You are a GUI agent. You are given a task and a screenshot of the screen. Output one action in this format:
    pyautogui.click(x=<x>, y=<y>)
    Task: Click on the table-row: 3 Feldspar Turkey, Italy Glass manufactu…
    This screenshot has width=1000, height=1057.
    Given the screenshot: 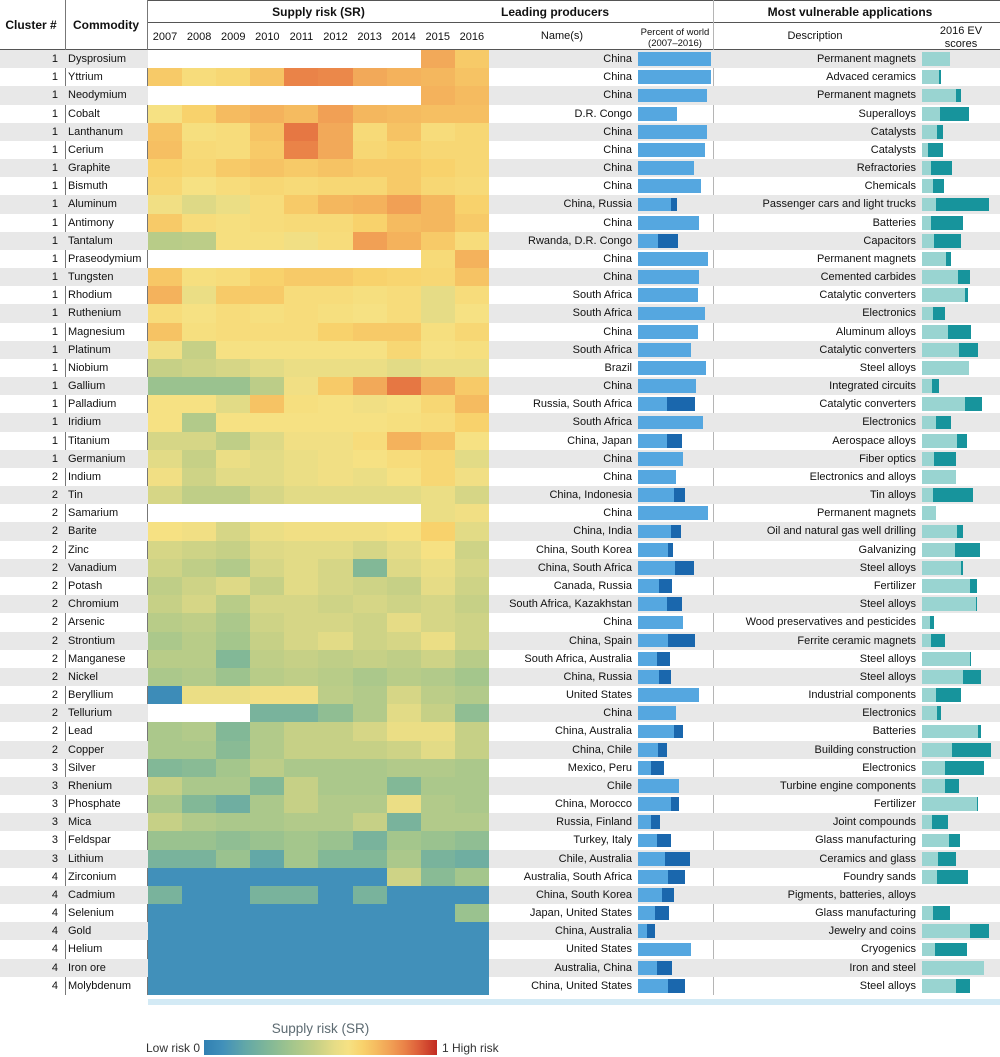 What is the action you would take?
    pyautogui.click(x=500, y=840)
    